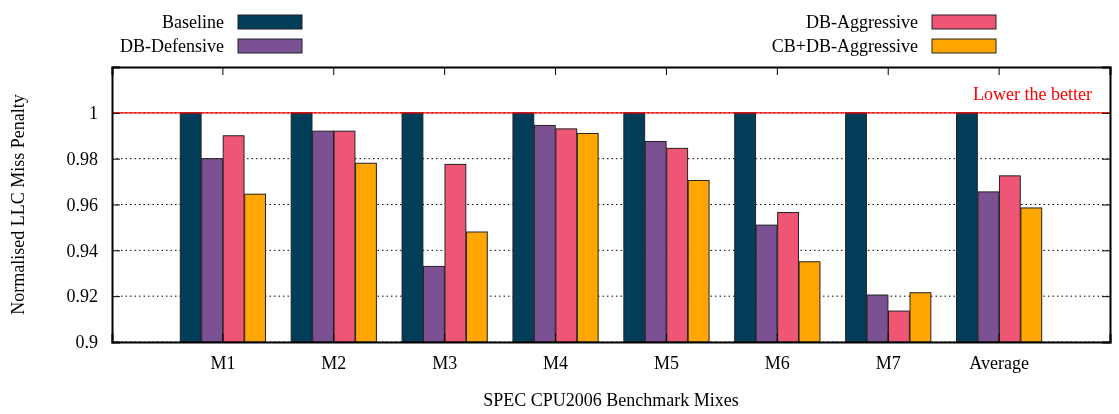  I want to click on x-tick-label: M3, so click(445, 362).